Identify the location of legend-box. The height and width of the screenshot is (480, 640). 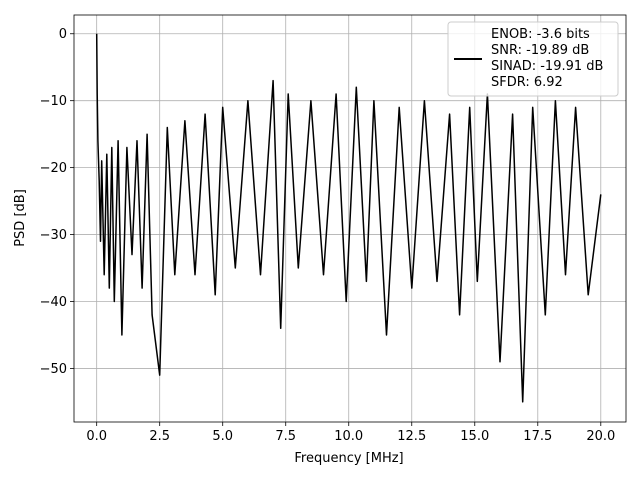
(533, 59).